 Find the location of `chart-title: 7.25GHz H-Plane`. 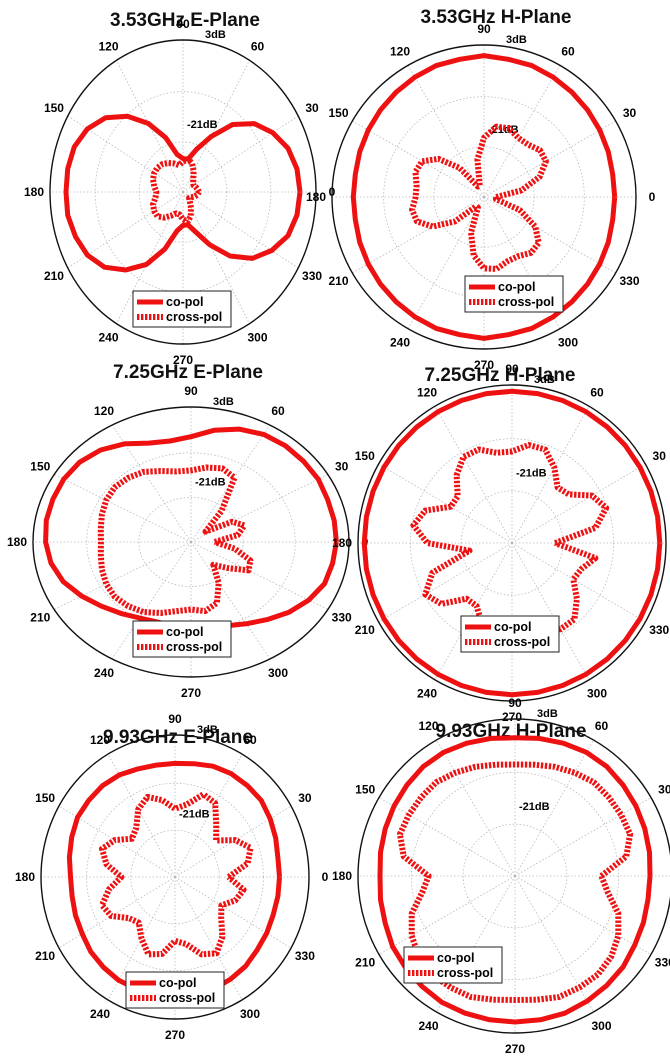

chart-title: 7.25GHz H-Plane is located at coordinates (500, 375).